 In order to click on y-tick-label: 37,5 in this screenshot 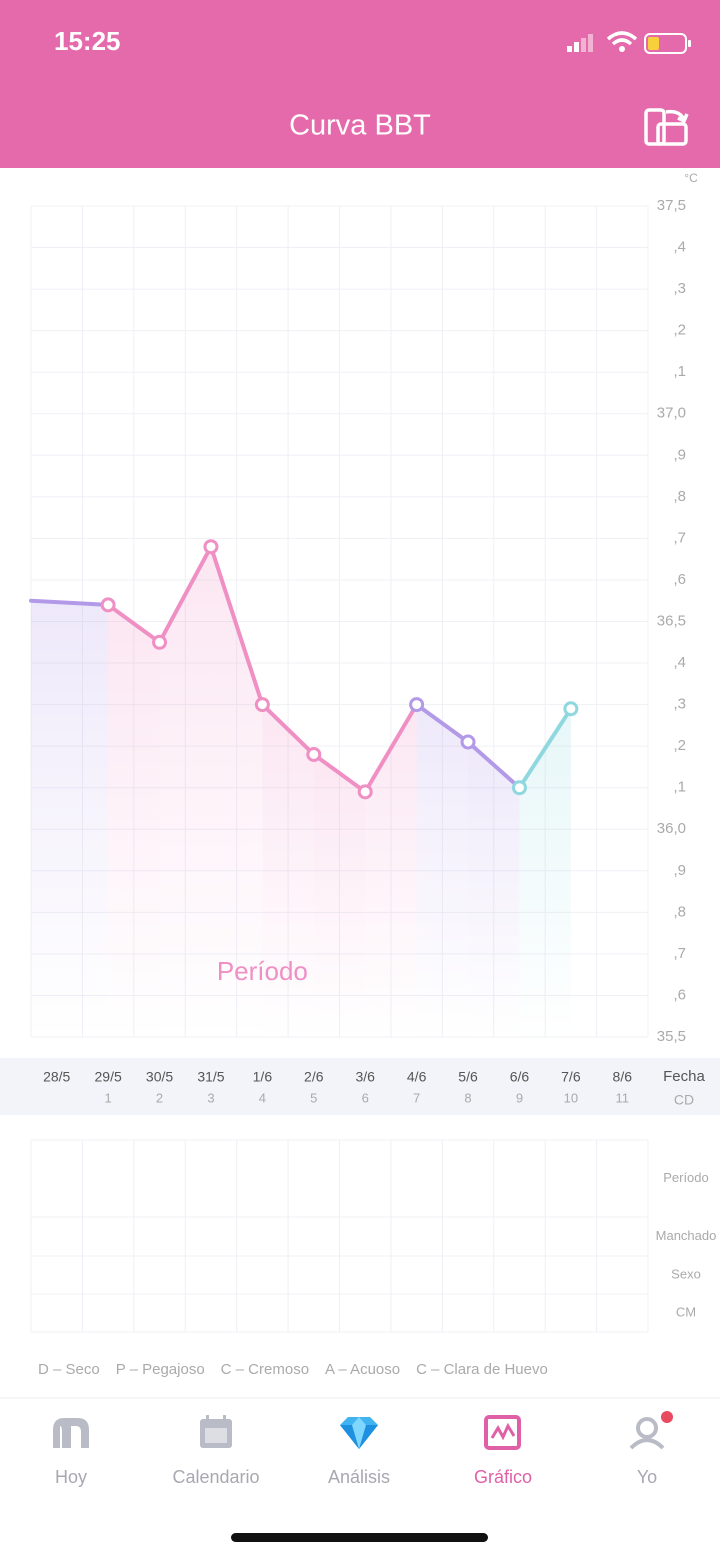, I will do `click(671, 205)`.